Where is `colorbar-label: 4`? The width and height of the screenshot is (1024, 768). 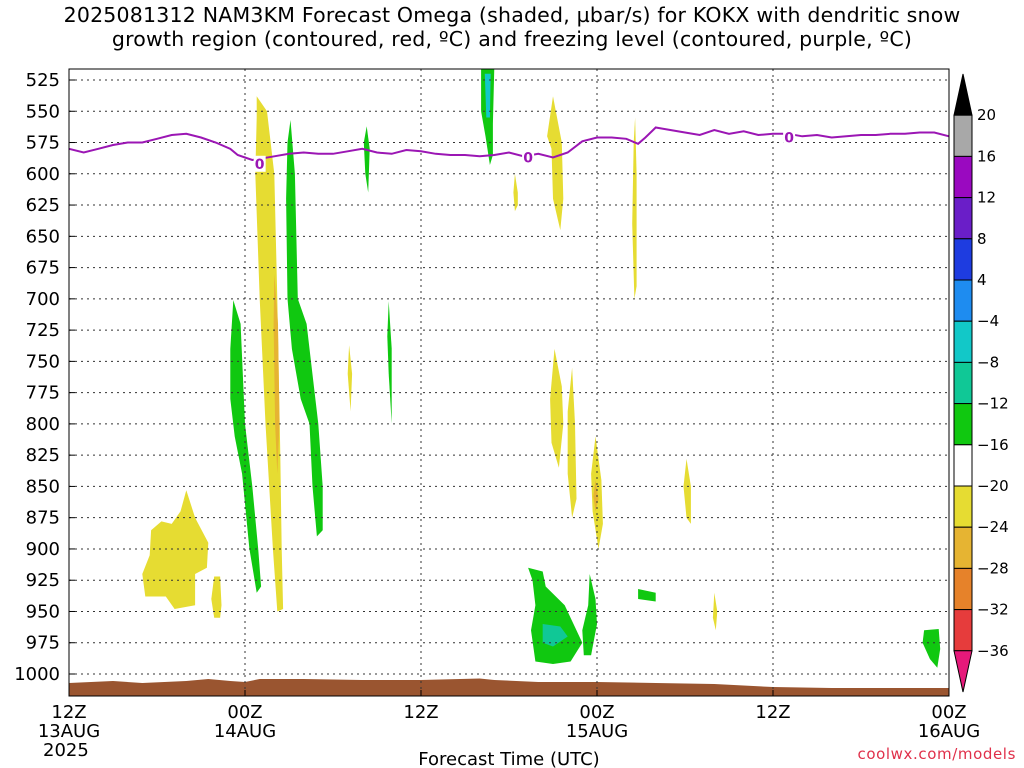 colorbar-label: 4 is located at coordinates (982, 280).